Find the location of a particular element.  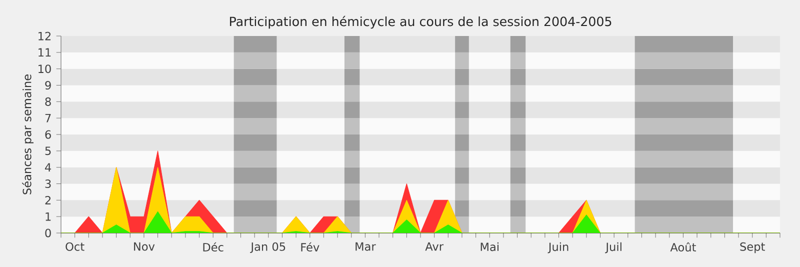

chart-title: Participation en hémicycle au cours de la session 2004-2005 is located at coordinates (421, 22).